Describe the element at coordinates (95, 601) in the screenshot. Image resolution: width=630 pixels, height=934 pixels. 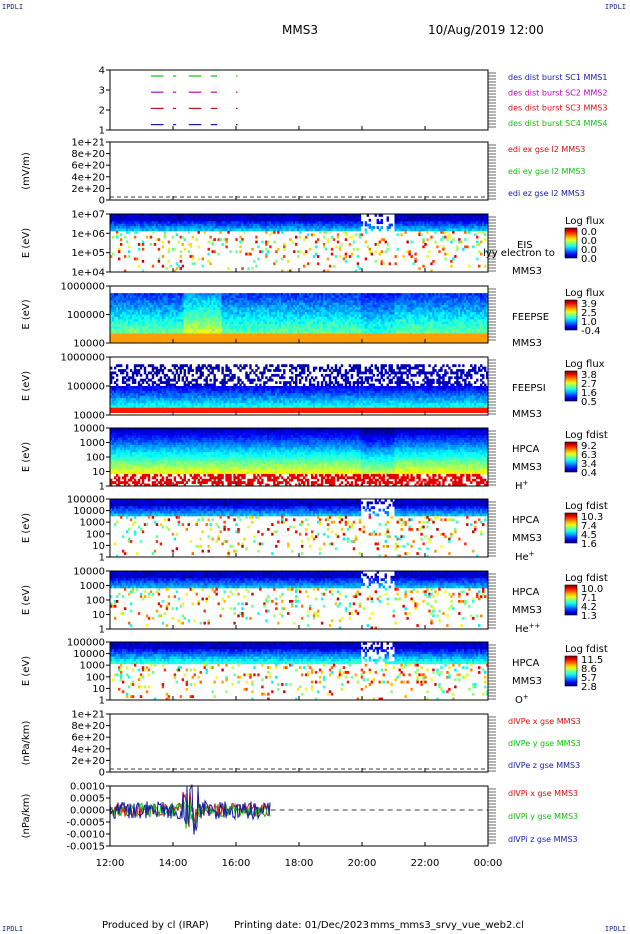
I see `y-tick-label: 100` at that location.